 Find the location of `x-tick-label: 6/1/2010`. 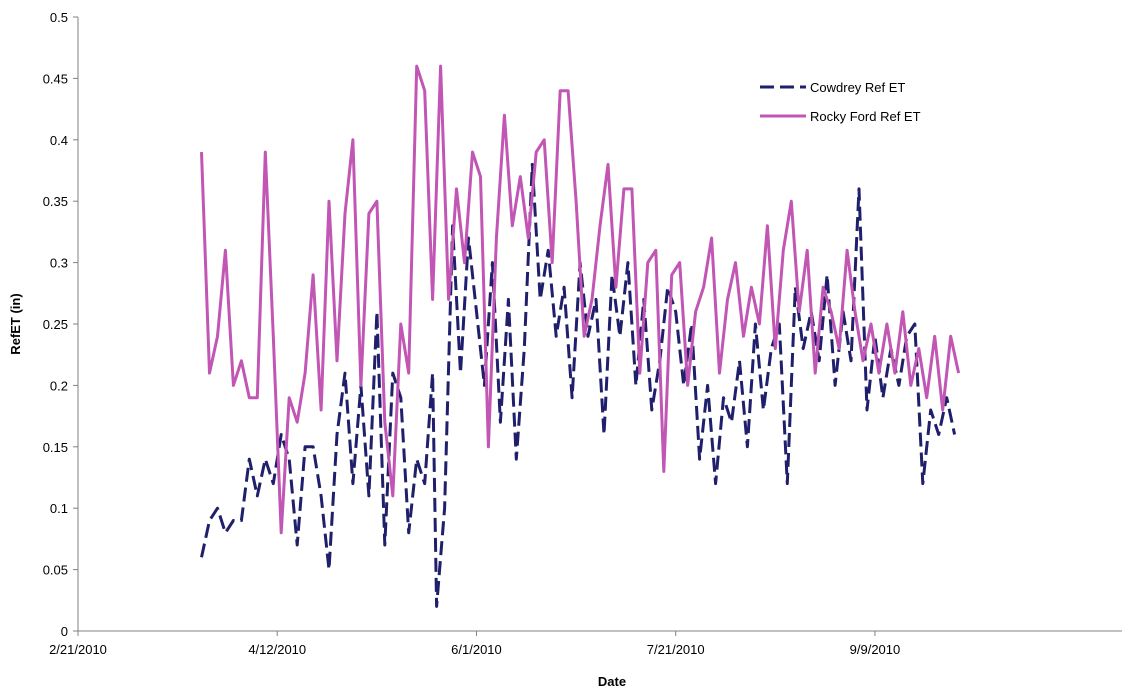

x-tick-label: 6/1/2010 is located at coordinates (476, 649).